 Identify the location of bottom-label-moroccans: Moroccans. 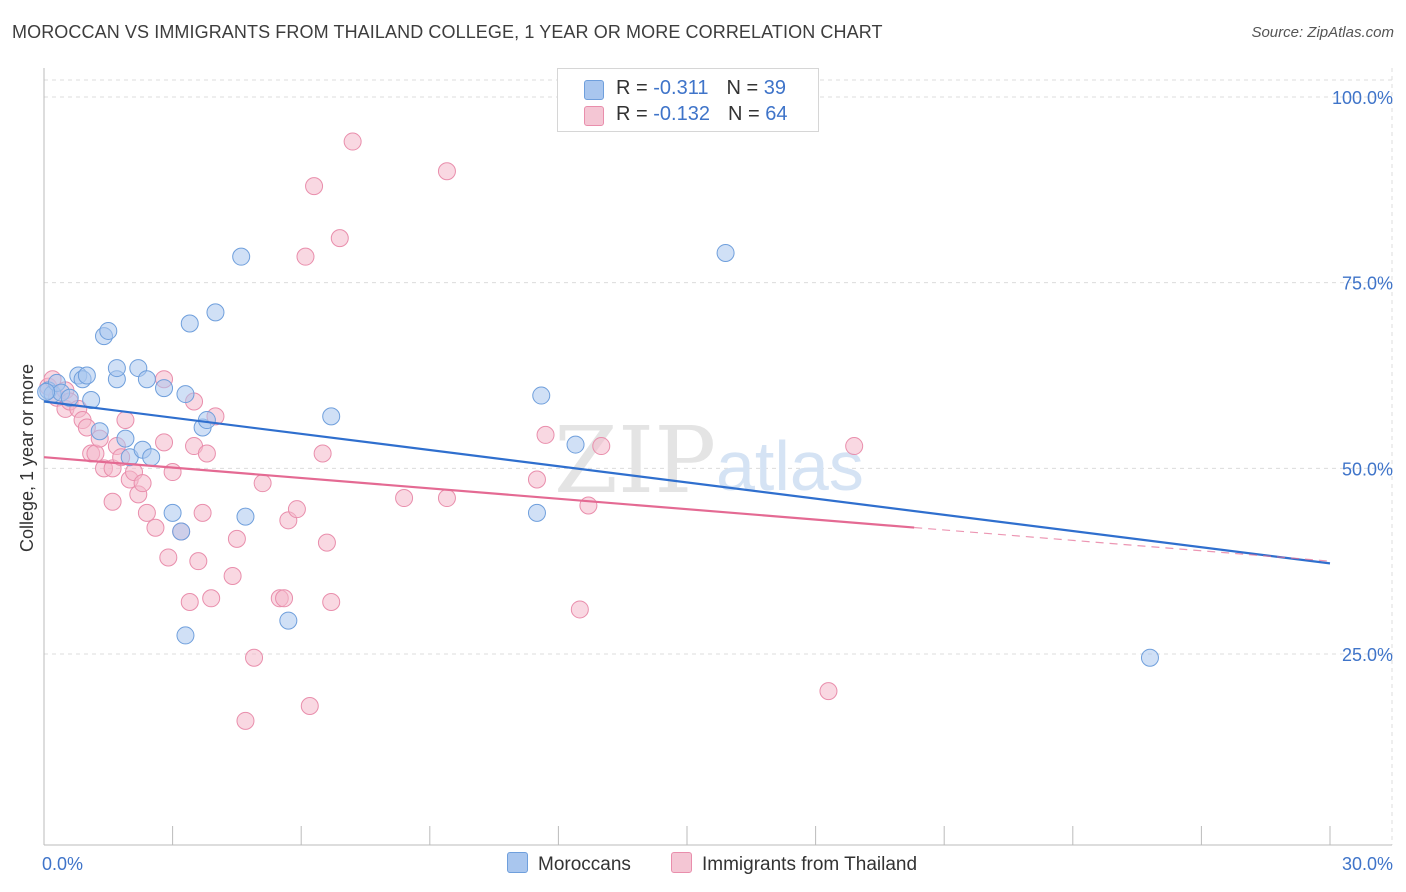
(584, 864).